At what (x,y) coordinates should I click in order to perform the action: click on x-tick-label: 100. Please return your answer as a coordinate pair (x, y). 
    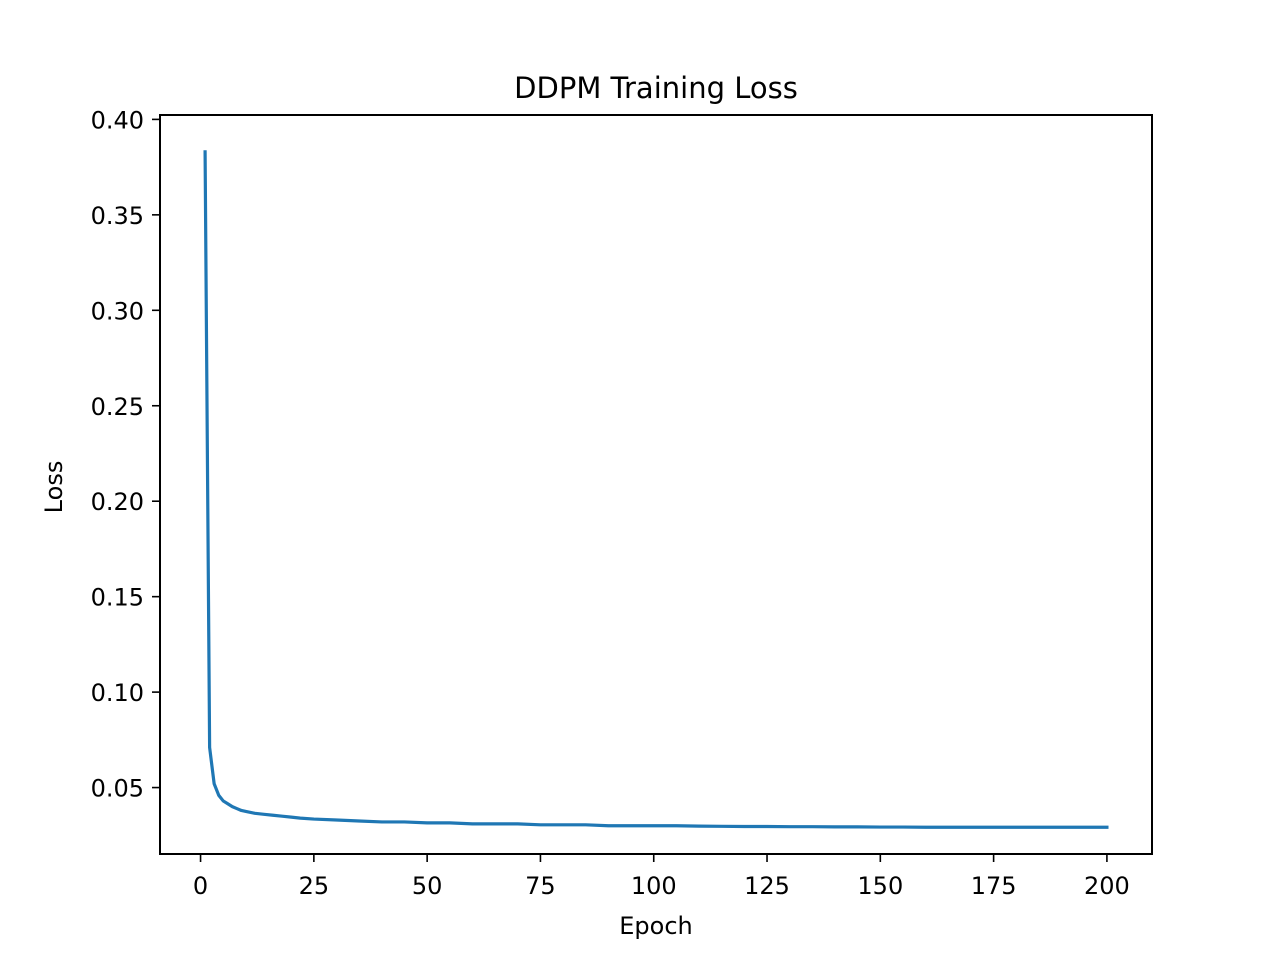
    Looking at the image, I should click on (654, 886).